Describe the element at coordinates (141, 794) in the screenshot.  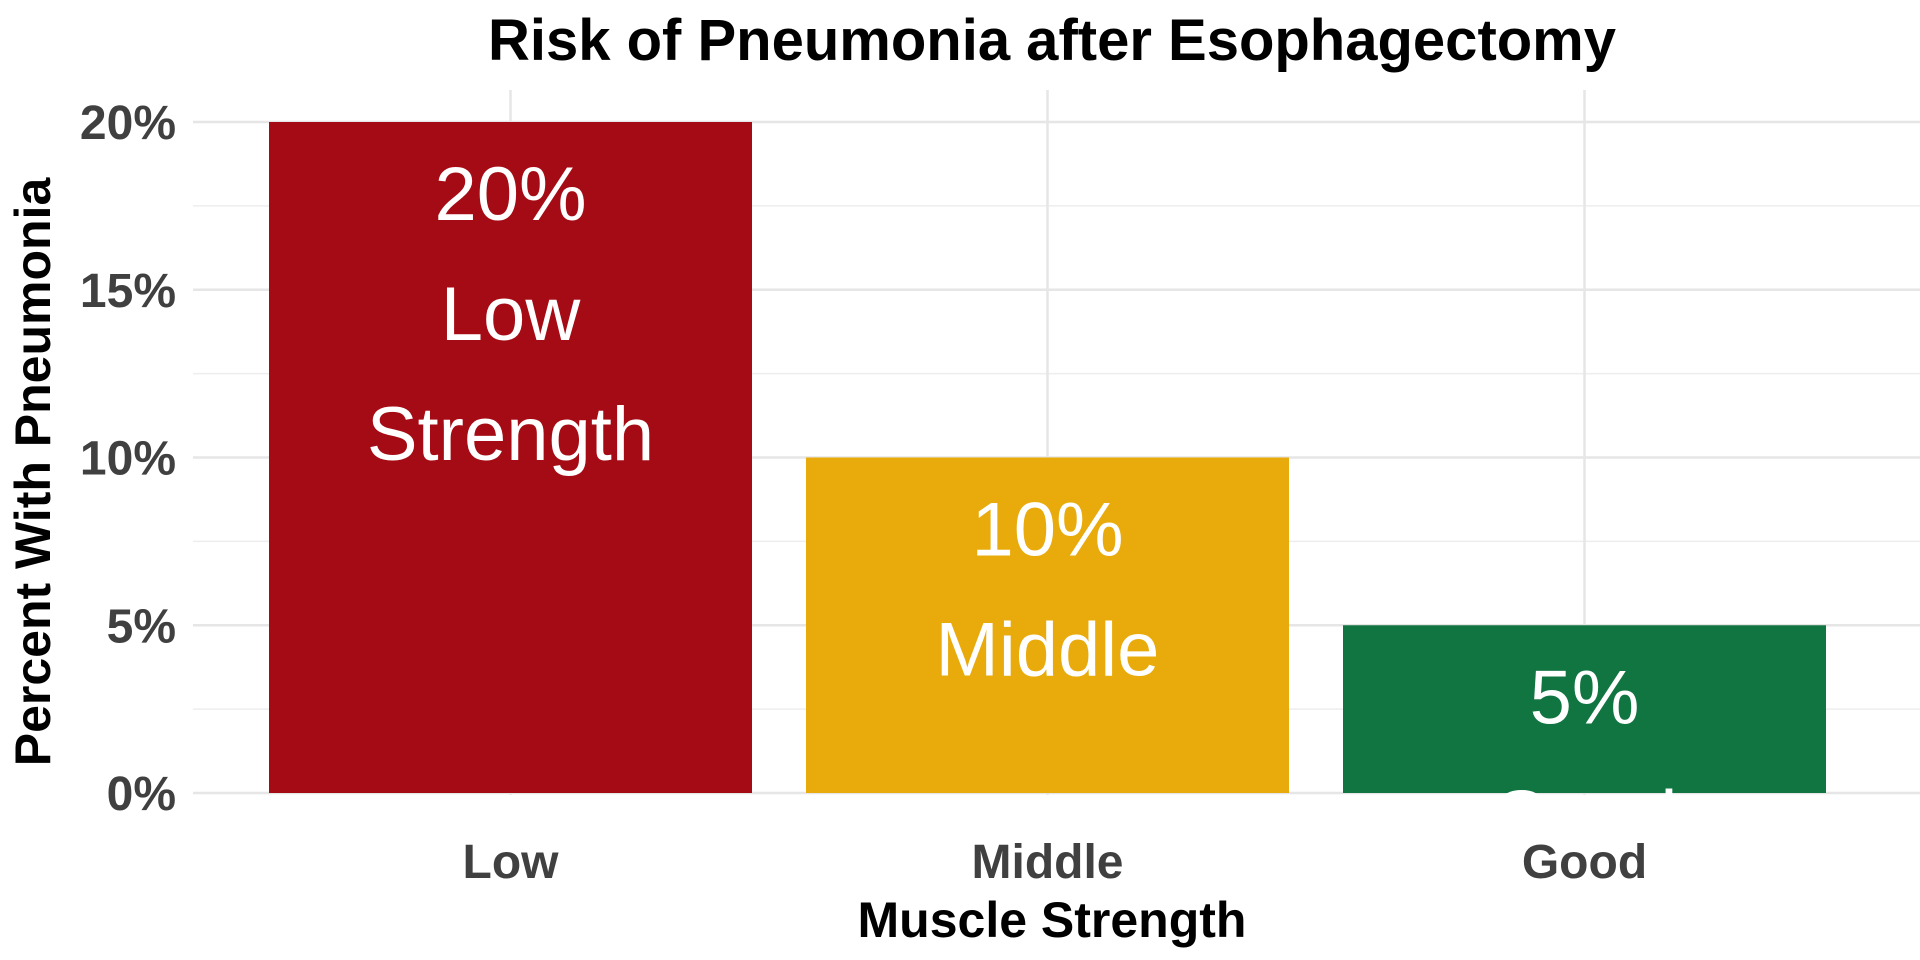
I see `y-tick-label: 0%` at that location.